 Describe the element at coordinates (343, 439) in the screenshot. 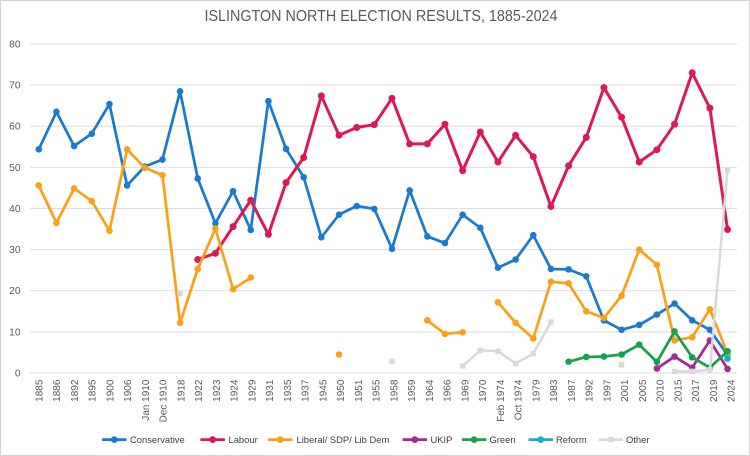

I see `svg-text: Liberal/ SDP/ Lib Dem` at that location.